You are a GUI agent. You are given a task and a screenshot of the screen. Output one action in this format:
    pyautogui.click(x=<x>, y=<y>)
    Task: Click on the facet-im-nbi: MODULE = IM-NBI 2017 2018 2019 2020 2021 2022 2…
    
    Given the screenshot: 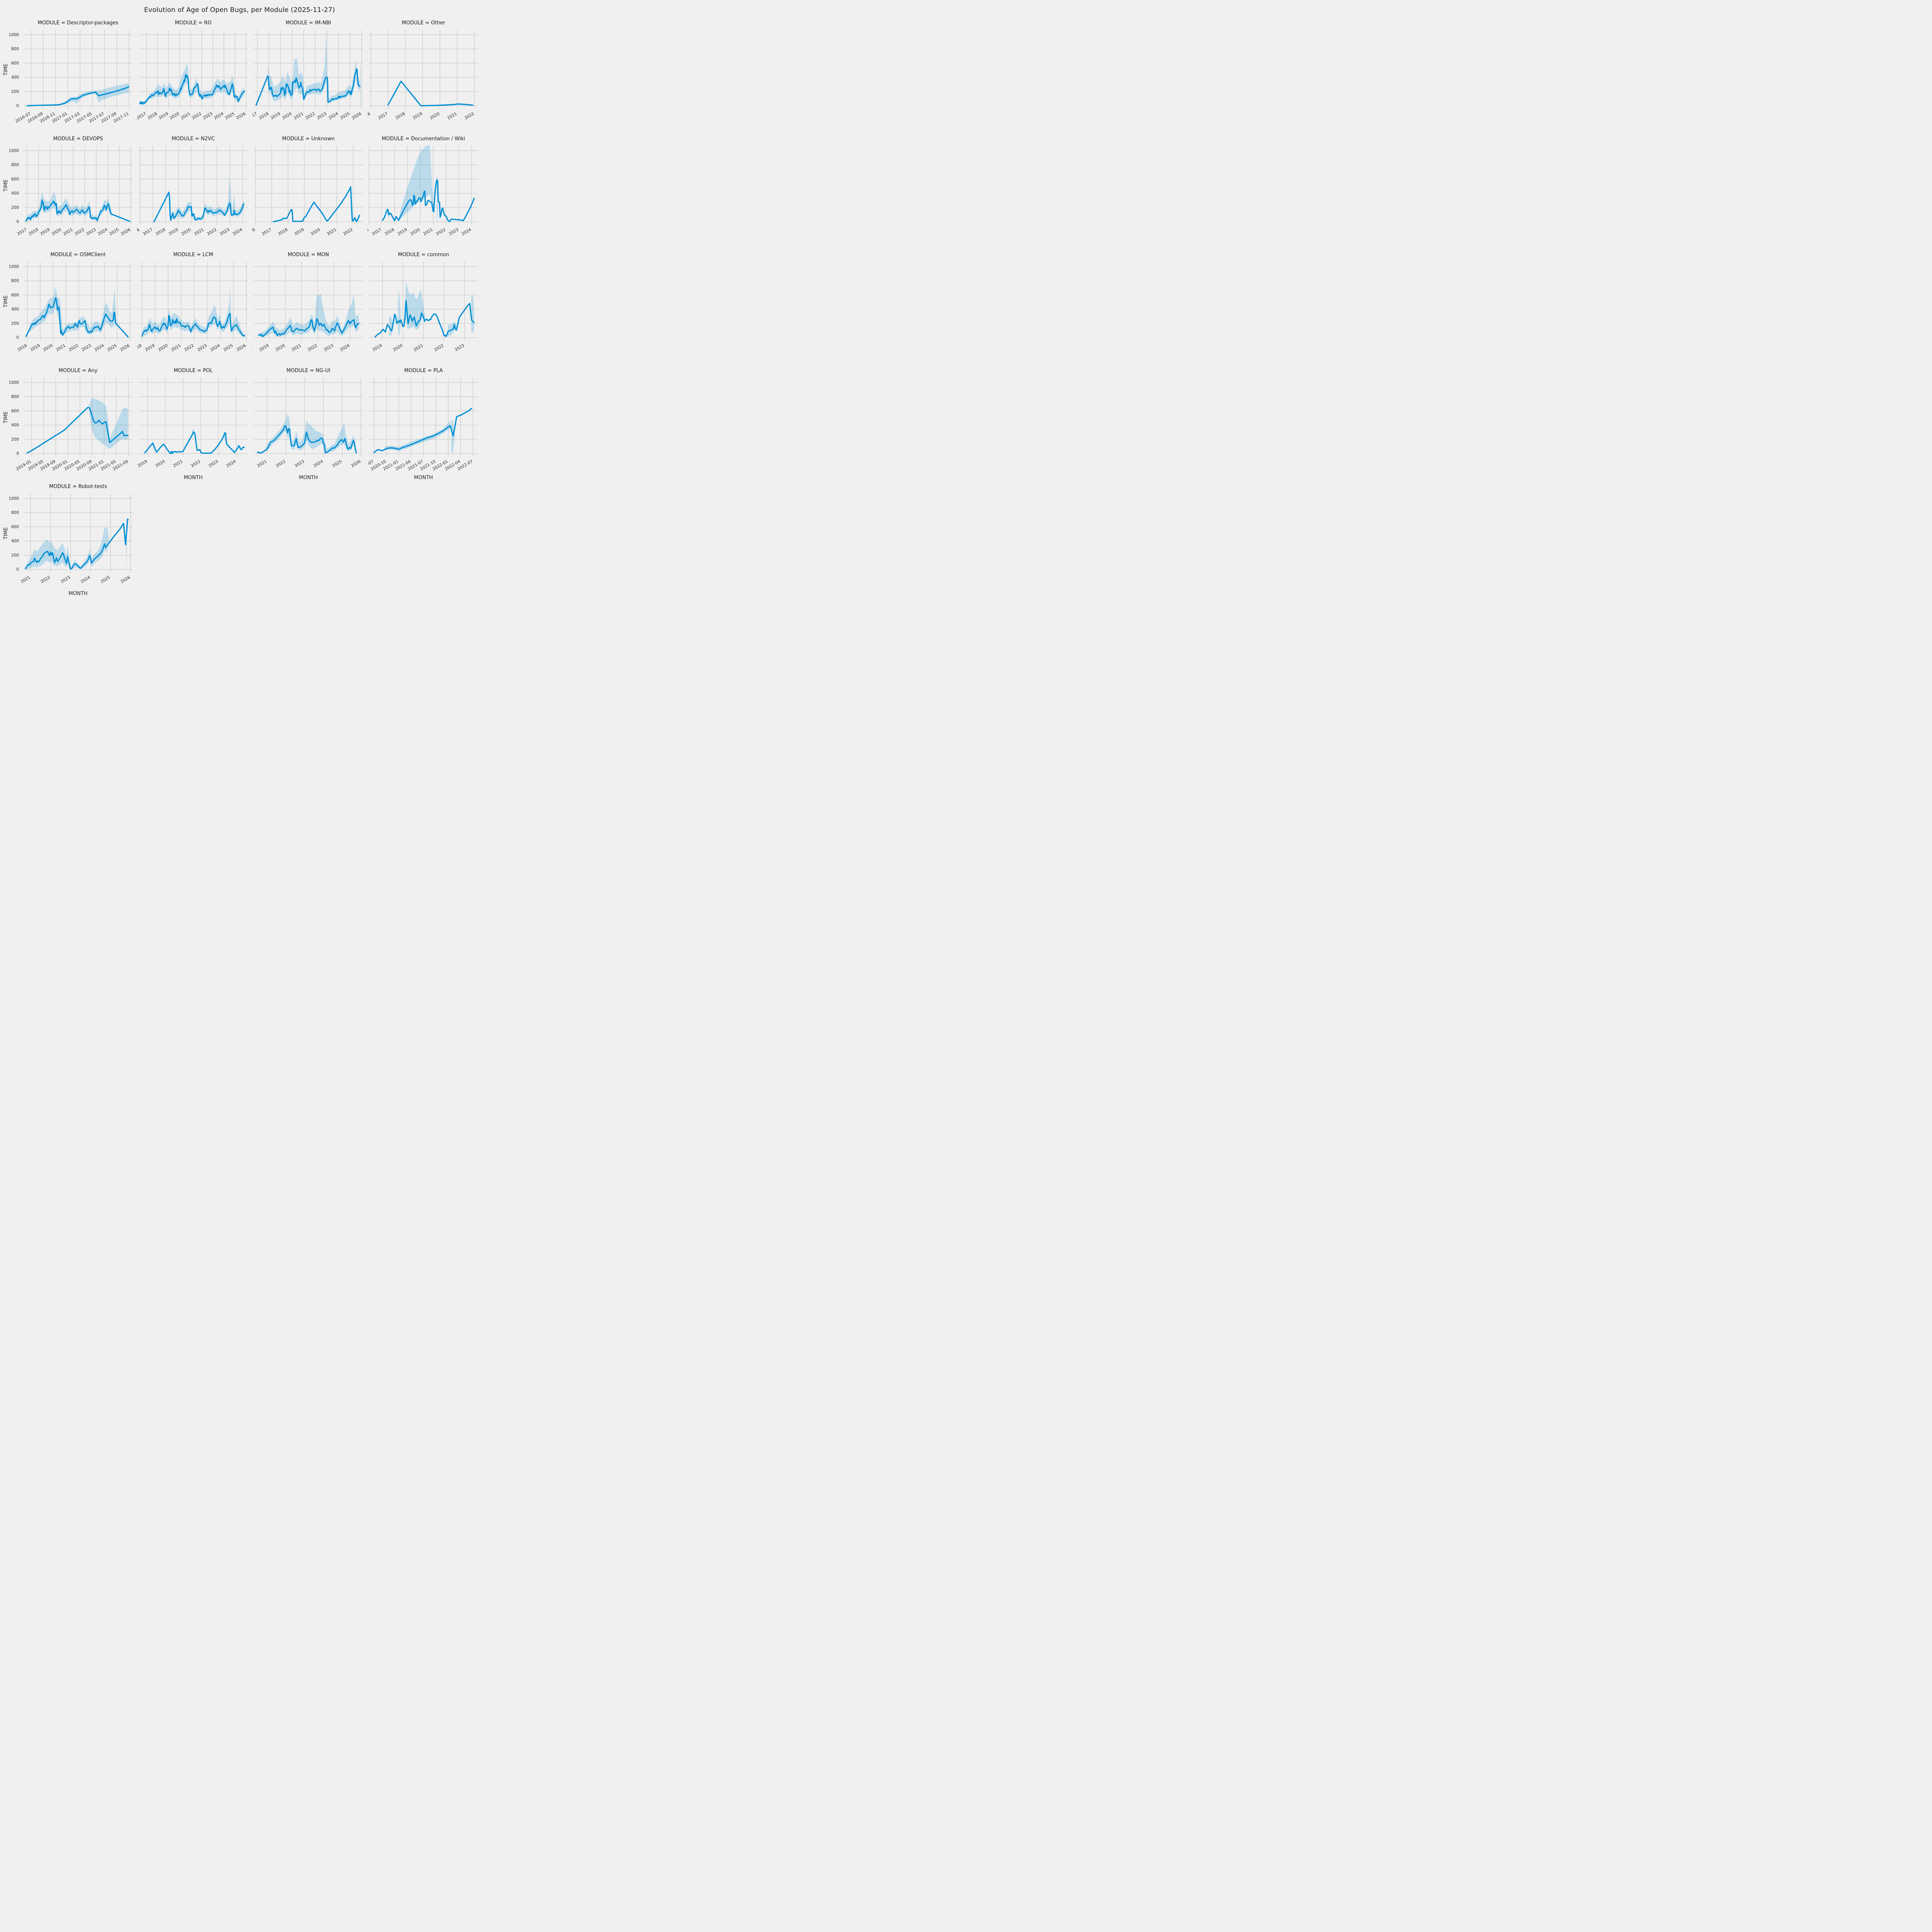 What is the action you would take?
    pyautogui.click(x=308, y=77)
    